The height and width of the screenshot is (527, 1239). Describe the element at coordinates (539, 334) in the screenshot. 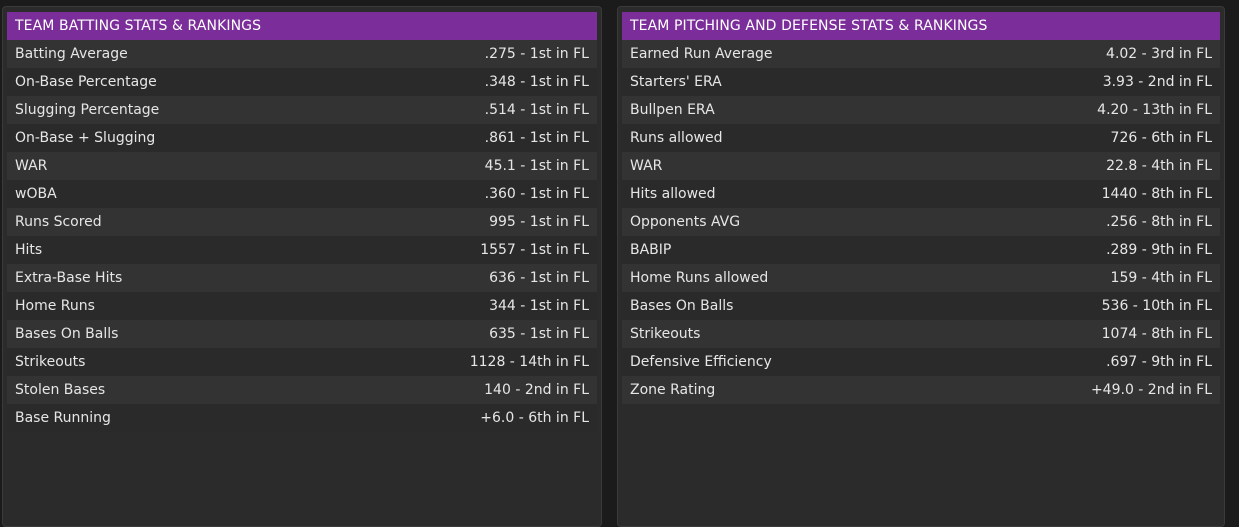

I see `stat-value: 635 - 1st in FL` at that location.